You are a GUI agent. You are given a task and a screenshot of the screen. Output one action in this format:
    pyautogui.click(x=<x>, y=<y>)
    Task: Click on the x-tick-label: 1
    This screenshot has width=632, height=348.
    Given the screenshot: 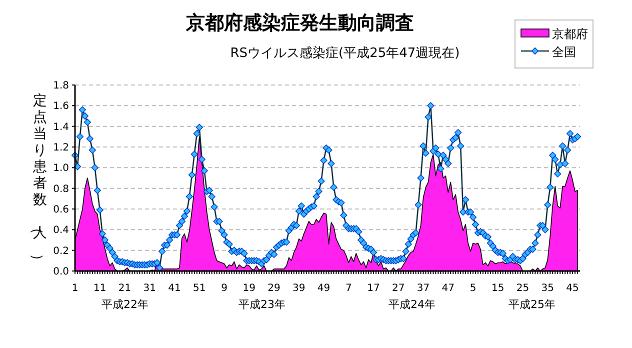 What is the action you would take?
    pyautogui.click(x=75, y=288)
    